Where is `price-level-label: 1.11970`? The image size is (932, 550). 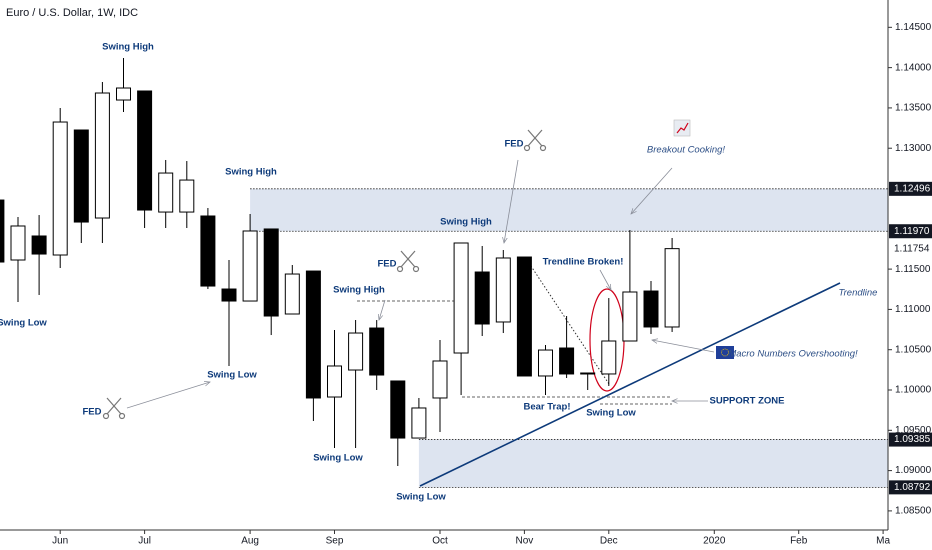 price-level-label: 1.11970 is located at coordinates (912, 231).